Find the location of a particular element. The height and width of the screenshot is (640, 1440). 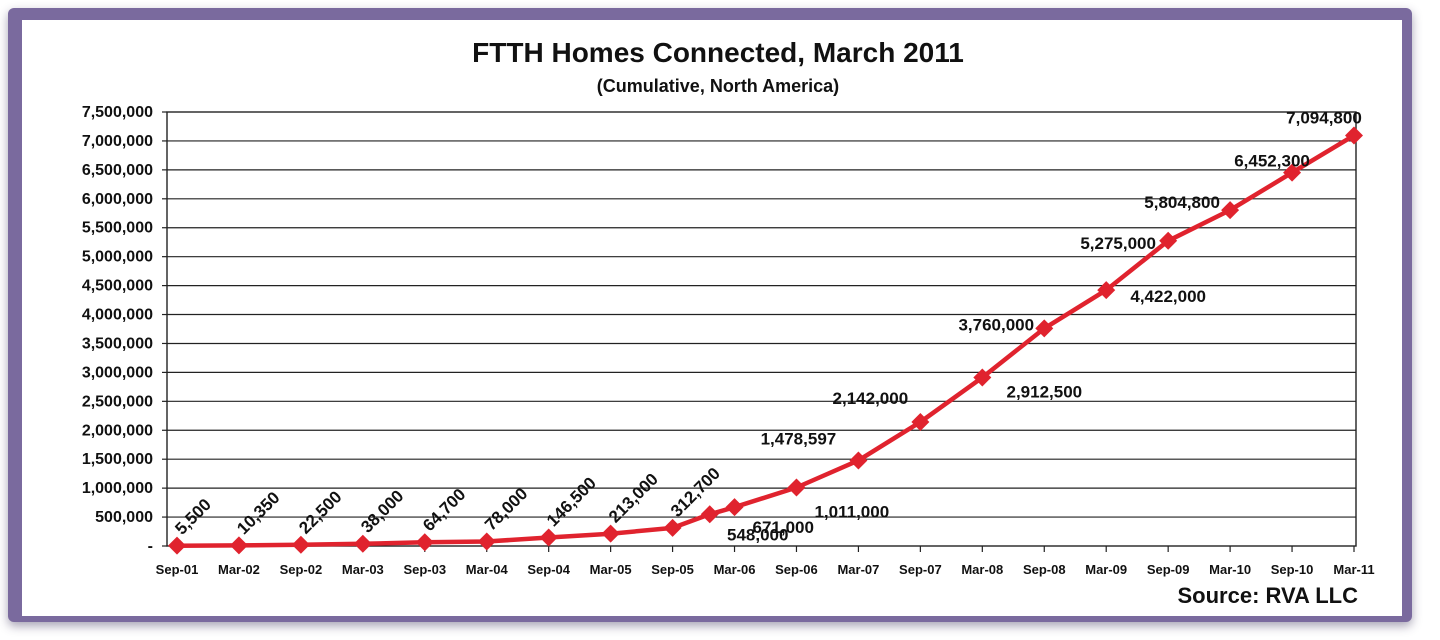

y-tick-label: 2,000,000 is located at coordinates (117, 430).